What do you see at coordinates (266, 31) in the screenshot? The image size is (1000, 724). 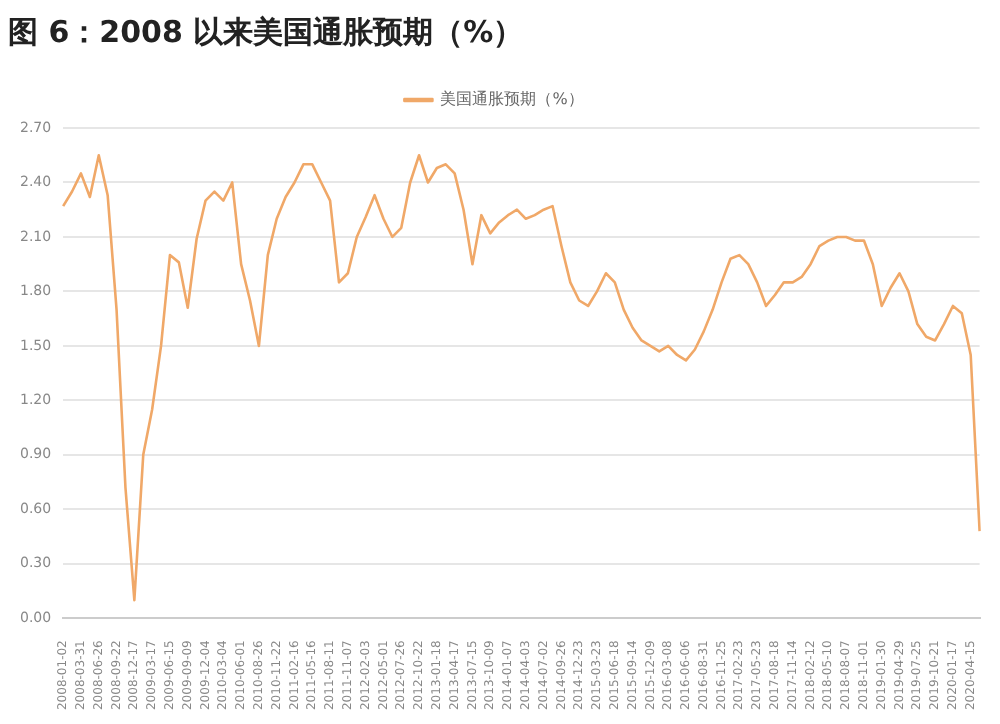 I see `chart-title: 图 6：2008 以来美国通胀预期（%）` at bounding box center [266, 31].